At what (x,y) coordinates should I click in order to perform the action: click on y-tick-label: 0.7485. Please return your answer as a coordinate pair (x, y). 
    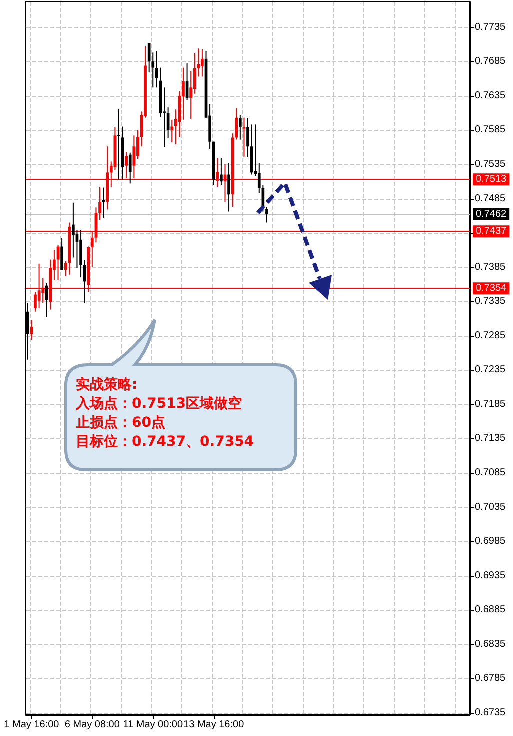
    Looking at the image, I should click on (490, 198).